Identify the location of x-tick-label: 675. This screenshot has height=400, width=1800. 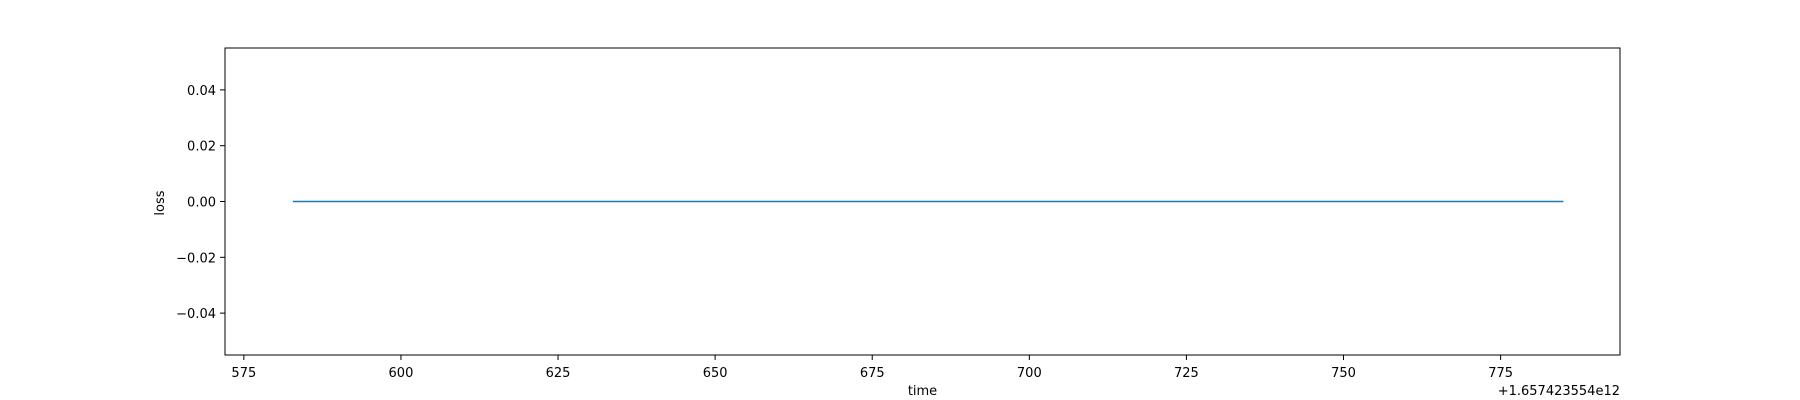
(872, 373).